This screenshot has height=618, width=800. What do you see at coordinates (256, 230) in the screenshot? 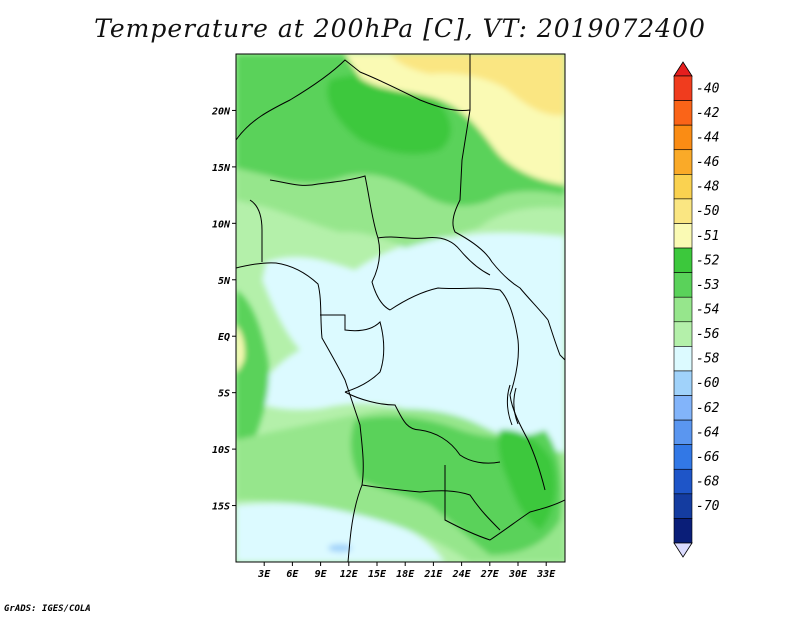
I see `border-west-small` at bounding box center [256, 230].